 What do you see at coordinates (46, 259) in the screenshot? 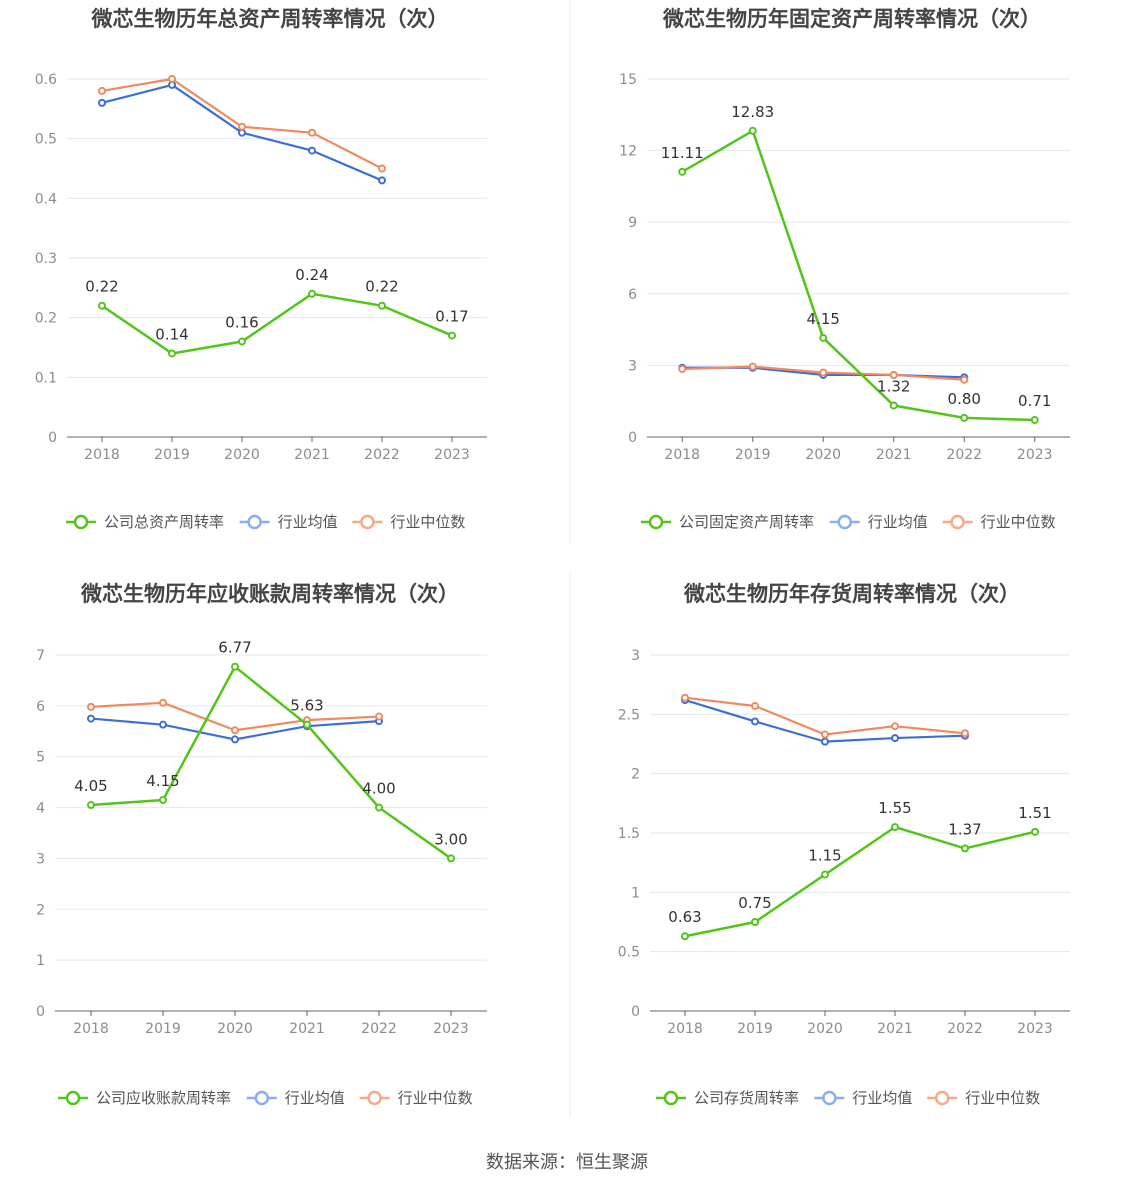
I see `y-tick-label: 0.3` at bounding box center [46, 259].